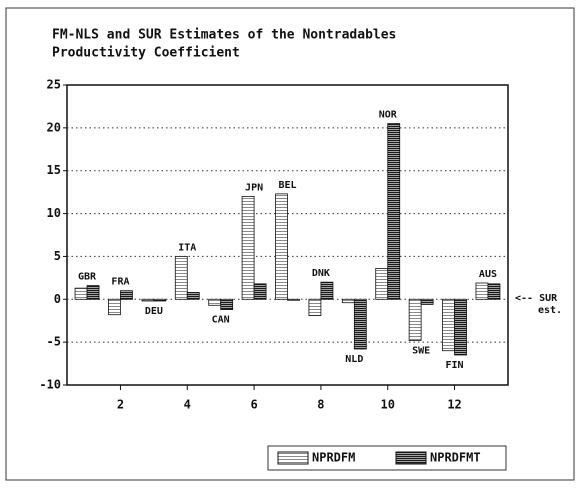 This screenshot has width=581, height=488. Describe the element at coordinates (50, 385) in the screenshot. I see `y-tick-label: -10` at that location.